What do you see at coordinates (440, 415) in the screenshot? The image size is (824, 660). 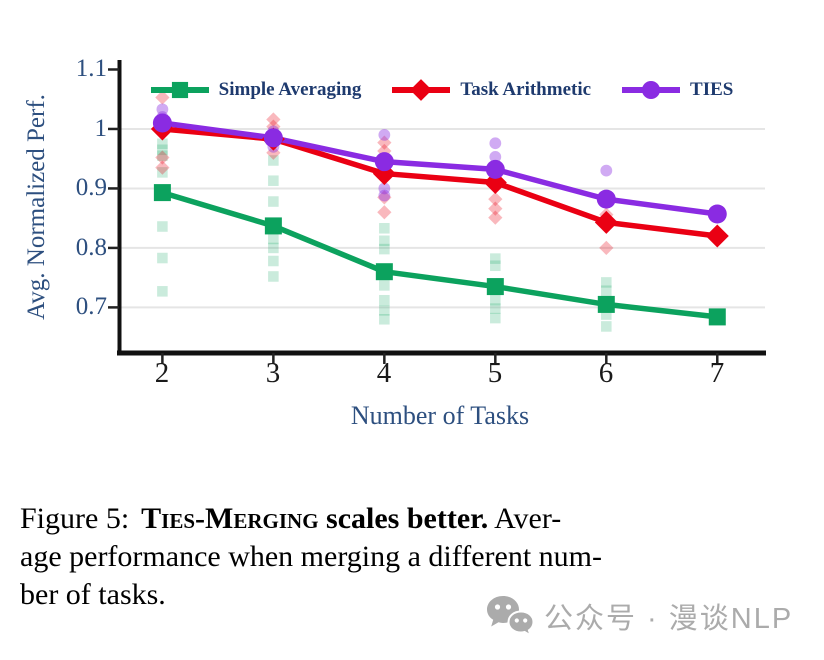 I see `x-axis-label: Number of Tasks` at bounding box center [440, 415].